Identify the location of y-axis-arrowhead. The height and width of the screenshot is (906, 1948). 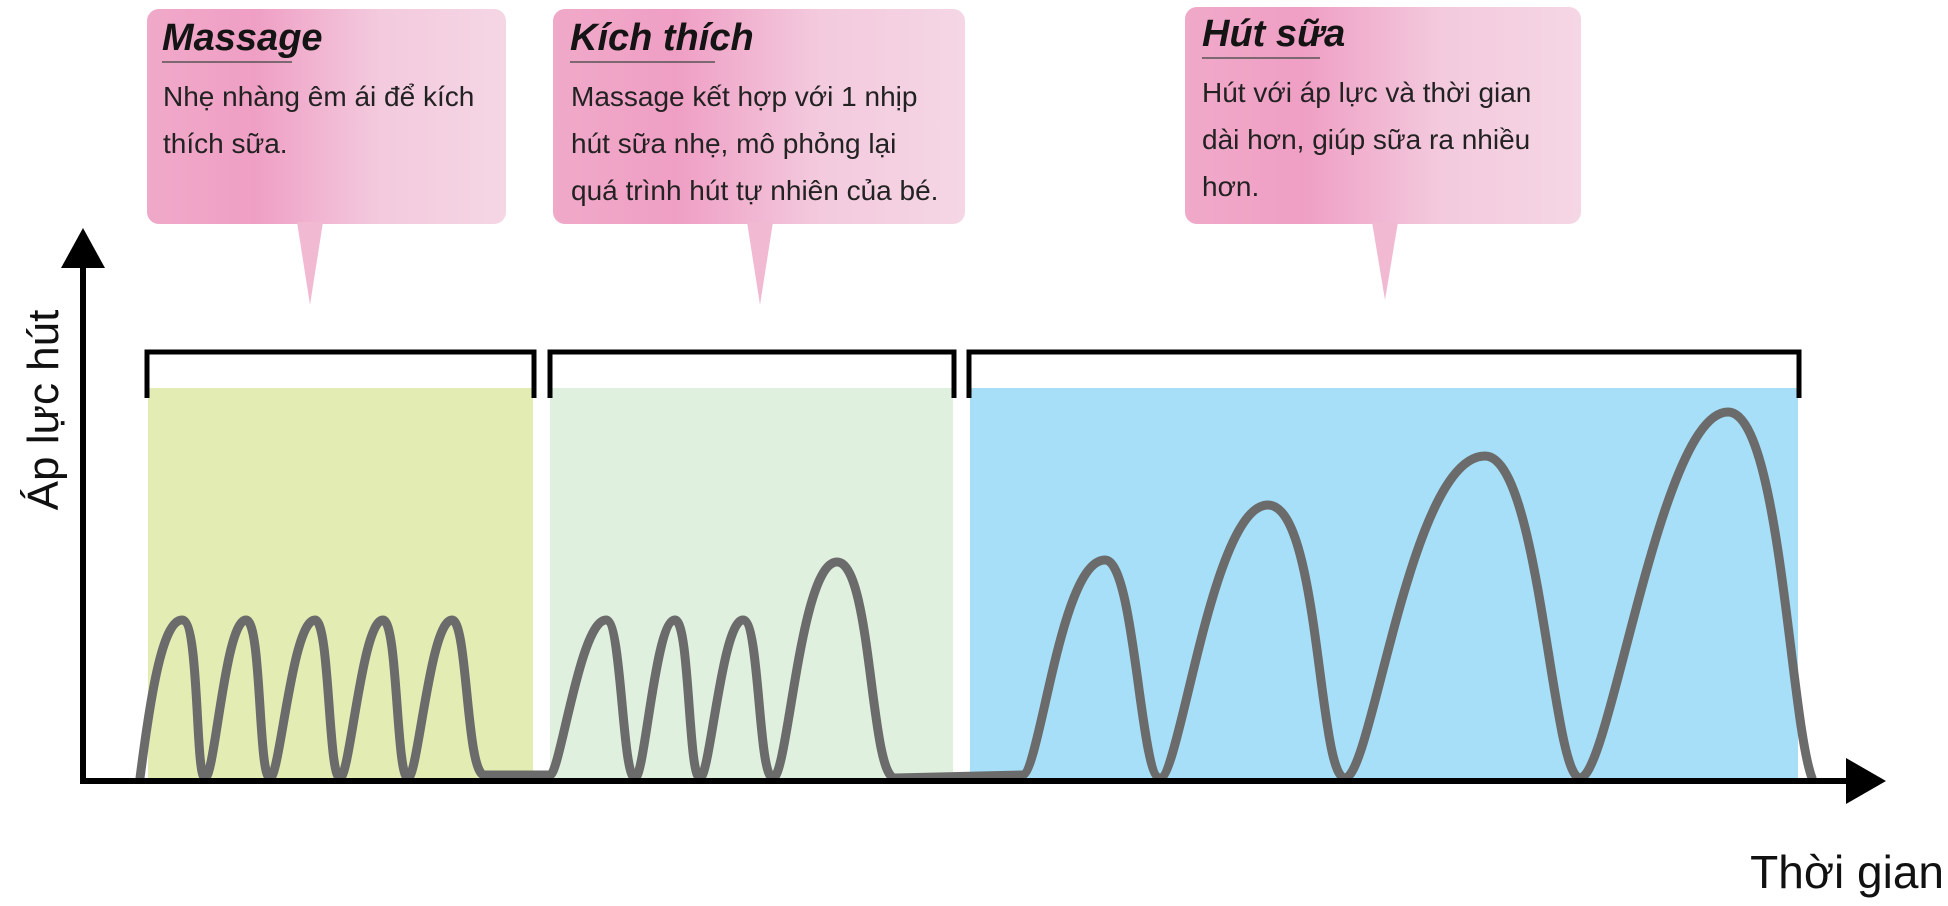
(83, 248).